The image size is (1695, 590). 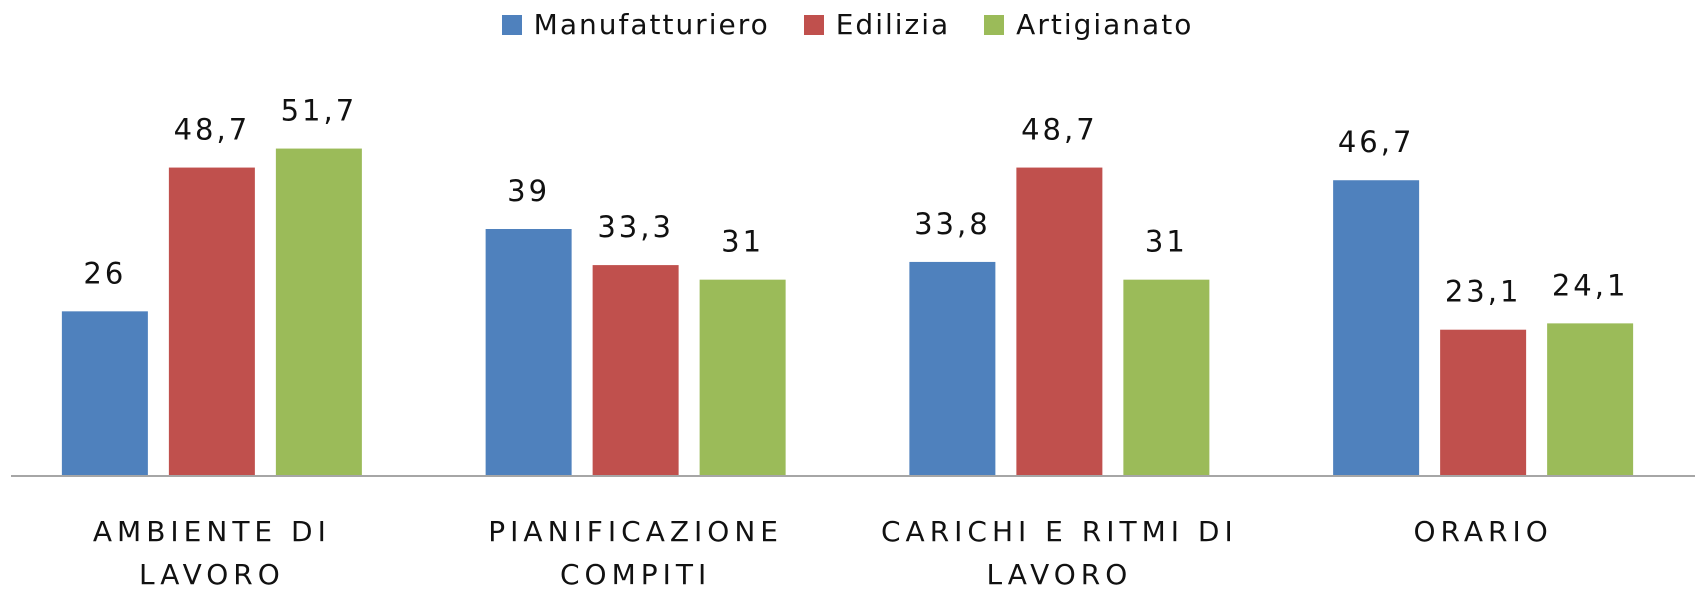 I want to click on data-label: 51,7, so click(x=319, y=111).